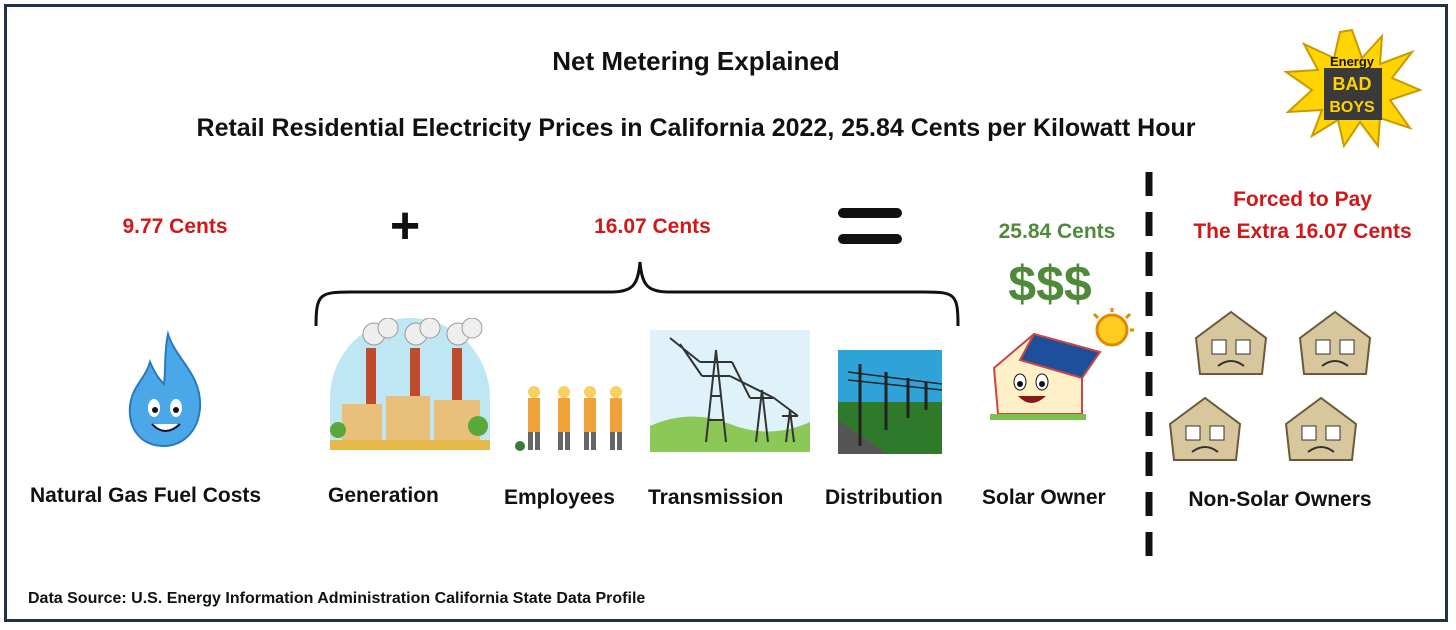  Describe the element at coordinates (637, 294) in the screenshot. I see `cost-brace` at that location.